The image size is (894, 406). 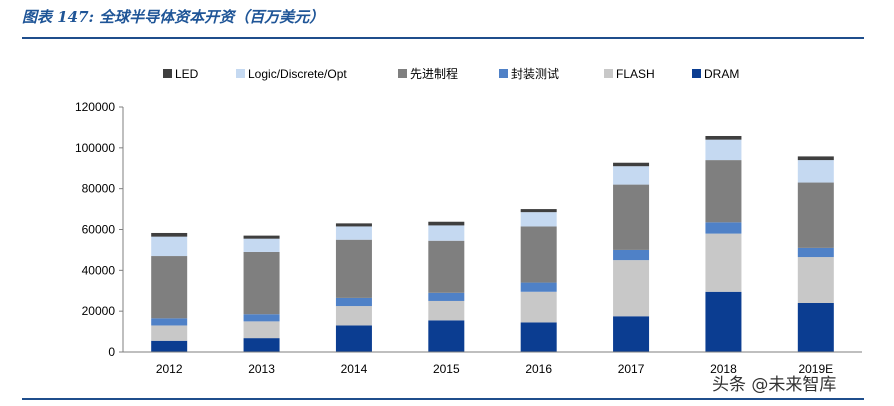 What do you see at coordinates (169, 287) in the screenshot?
I see `bar-2012-先进制程` at bounding box center [169, 287].